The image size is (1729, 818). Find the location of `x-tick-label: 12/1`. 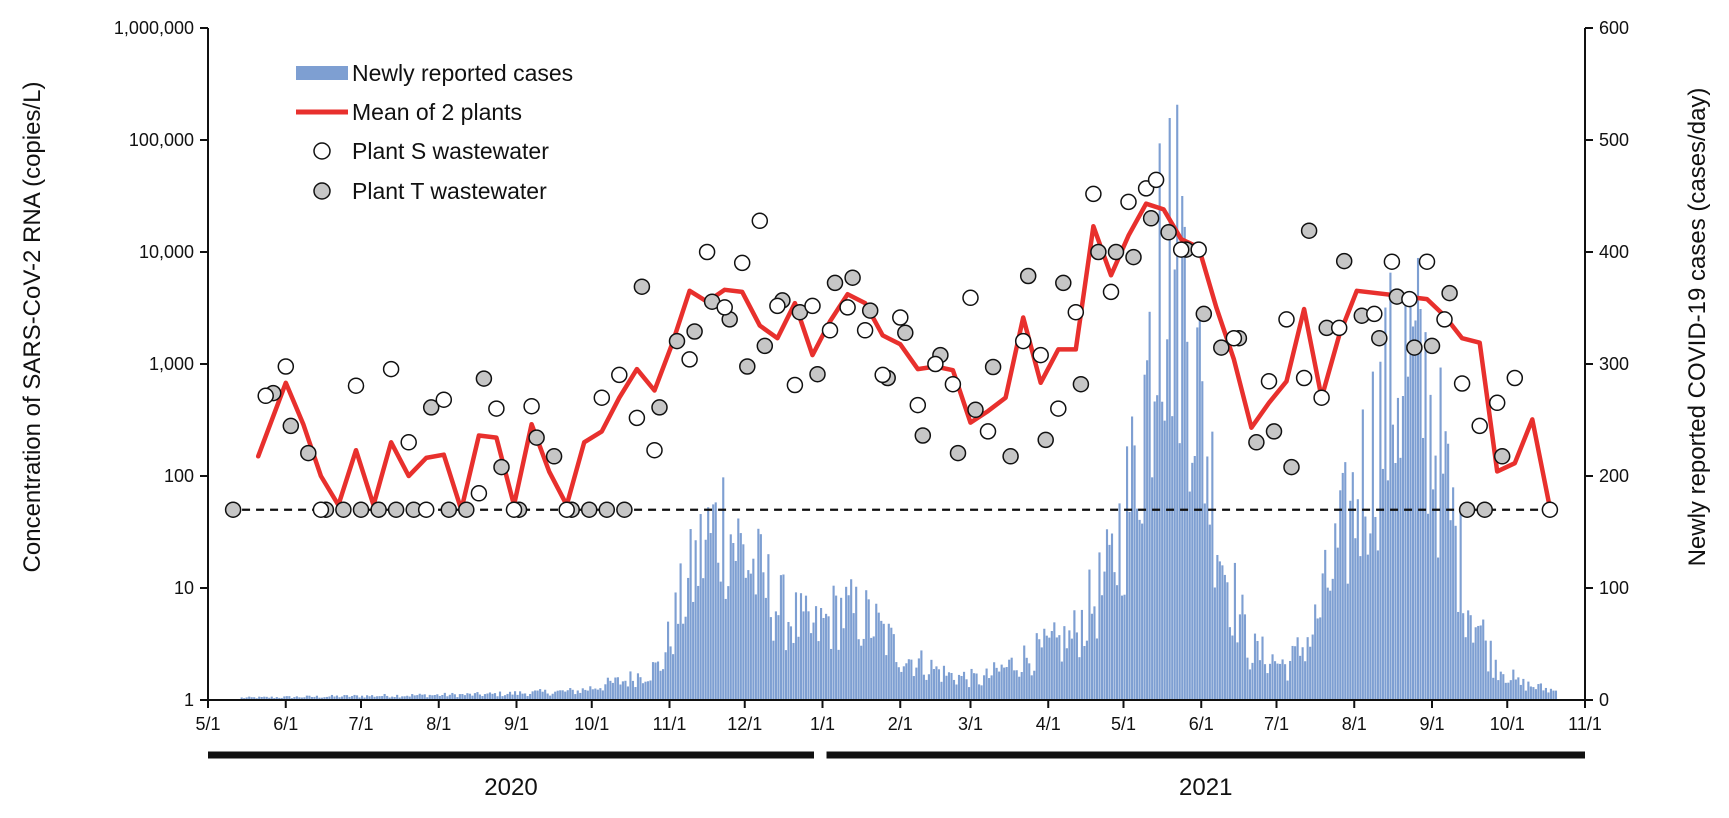

x-tick-label: 12/1 is located at coordinates (744, 724).